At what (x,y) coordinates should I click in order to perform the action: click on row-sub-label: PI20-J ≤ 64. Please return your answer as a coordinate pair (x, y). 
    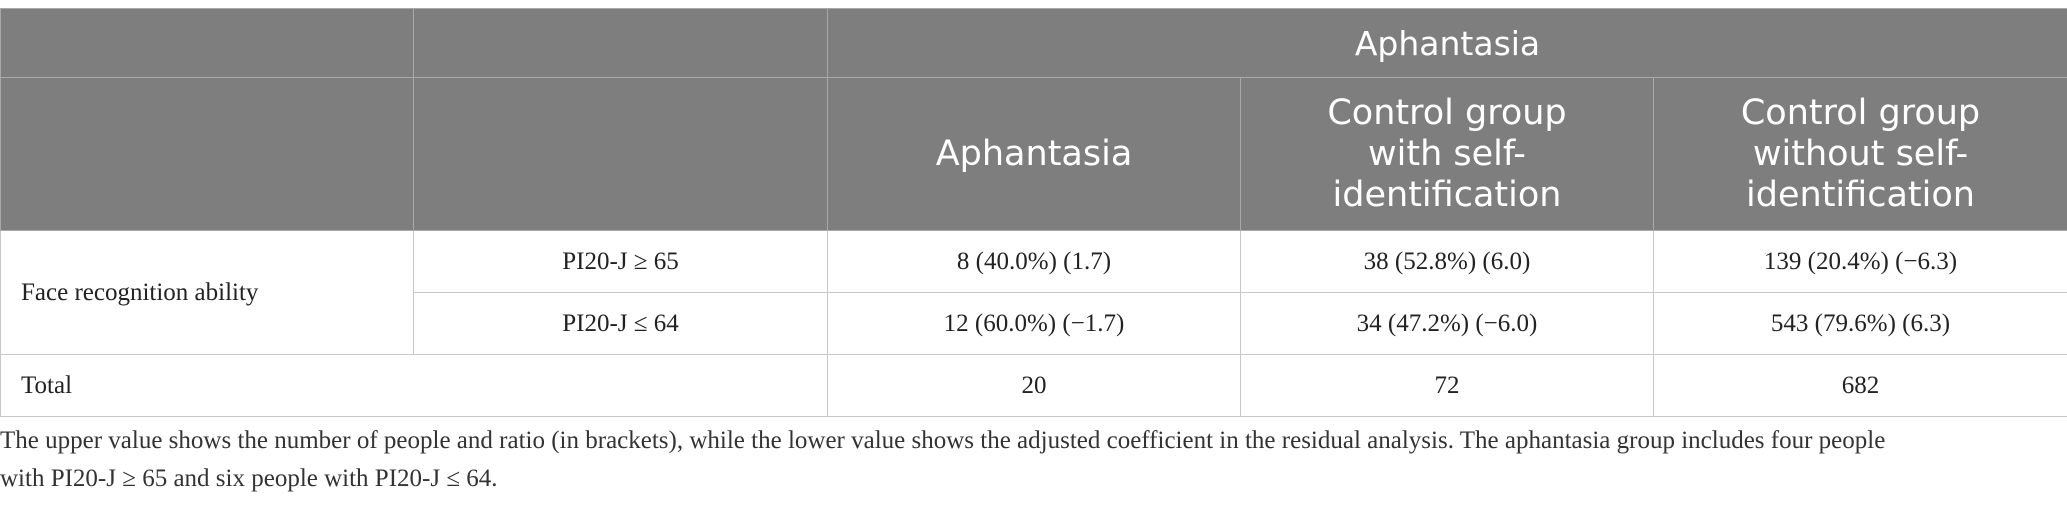
    Looking at the image, I should click on (620, 323).